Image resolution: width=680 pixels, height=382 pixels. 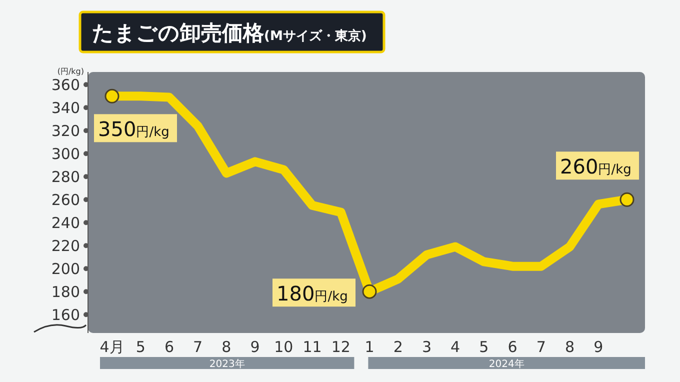 I want to click on y-tick-label: 300, so click(x=65, y=153).